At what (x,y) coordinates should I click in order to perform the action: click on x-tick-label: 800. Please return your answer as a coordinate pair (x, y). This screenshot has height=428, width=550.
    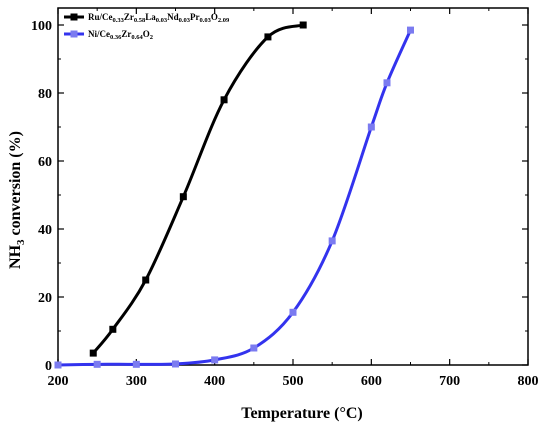
    Looking at the image, I should click on (528, 381).